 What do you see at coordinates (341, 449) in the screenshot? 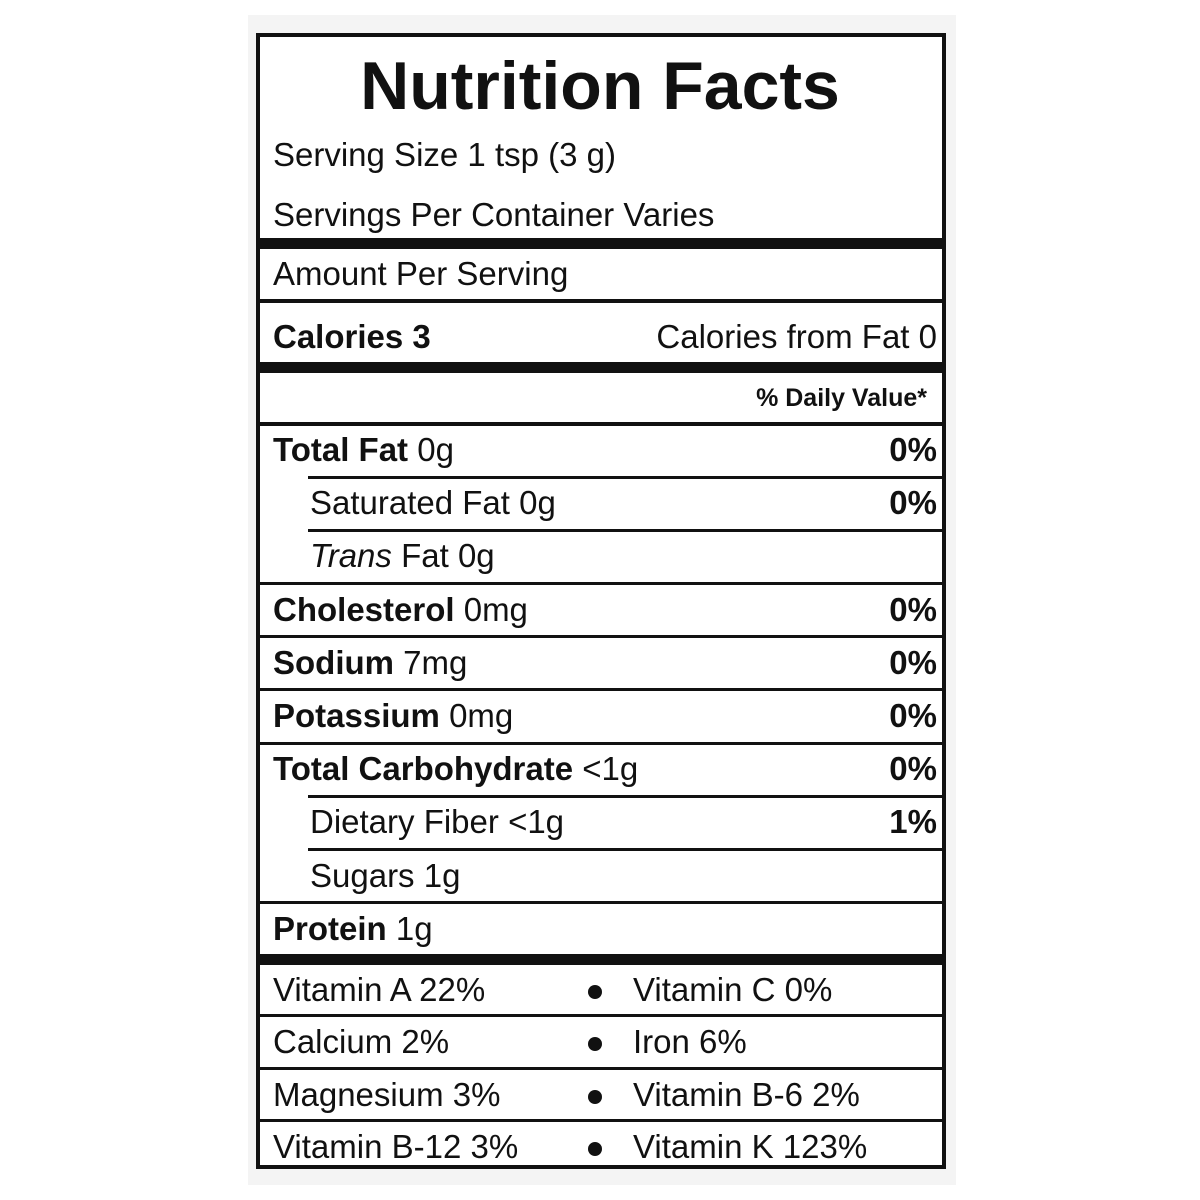
I see `nutrient-name: Total Fat` at bounding box center [341, 449].